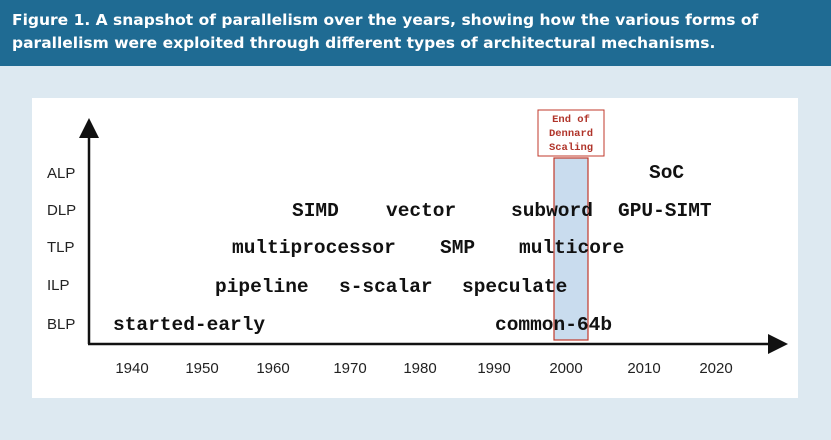 This screenshot has height=440, width=831. I want to click on year-tick-1940: 1940, so click(131, 368).